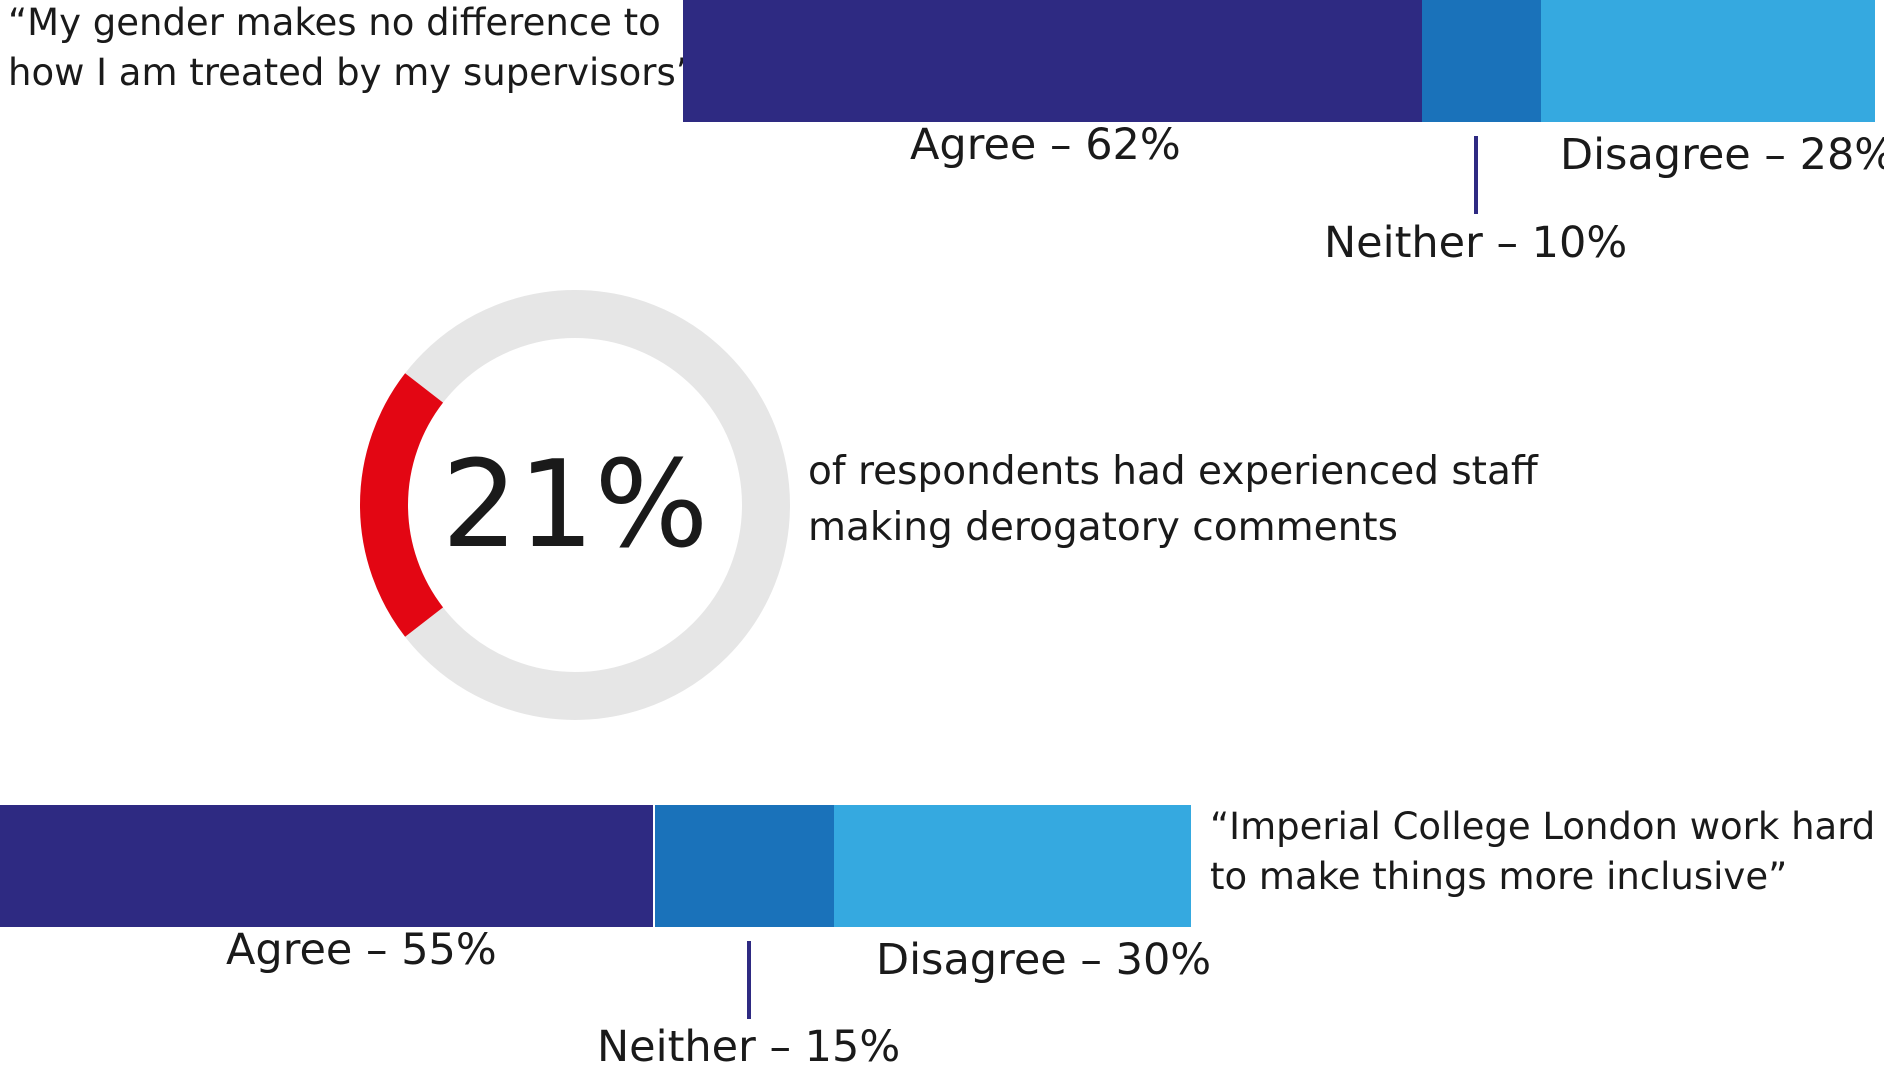  Describe the element at coordinates (1044, 960) in the screenshot. I see `bar-2-disagree-label: Disagree – 30%` at that location.